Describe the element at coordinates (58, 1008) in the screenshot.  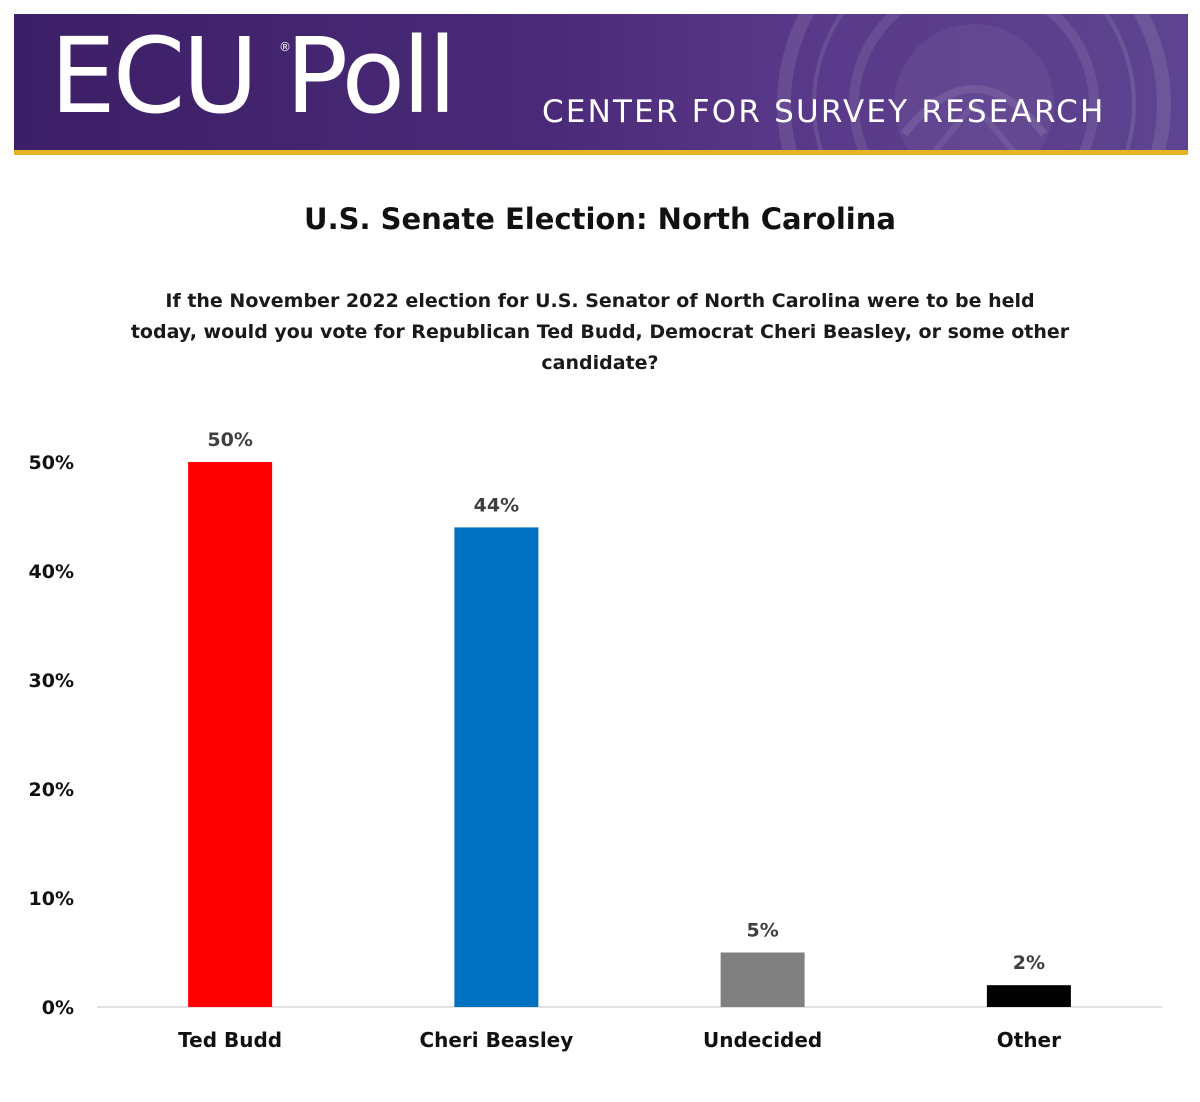
I see `y-tick-label: 0%` at that location.